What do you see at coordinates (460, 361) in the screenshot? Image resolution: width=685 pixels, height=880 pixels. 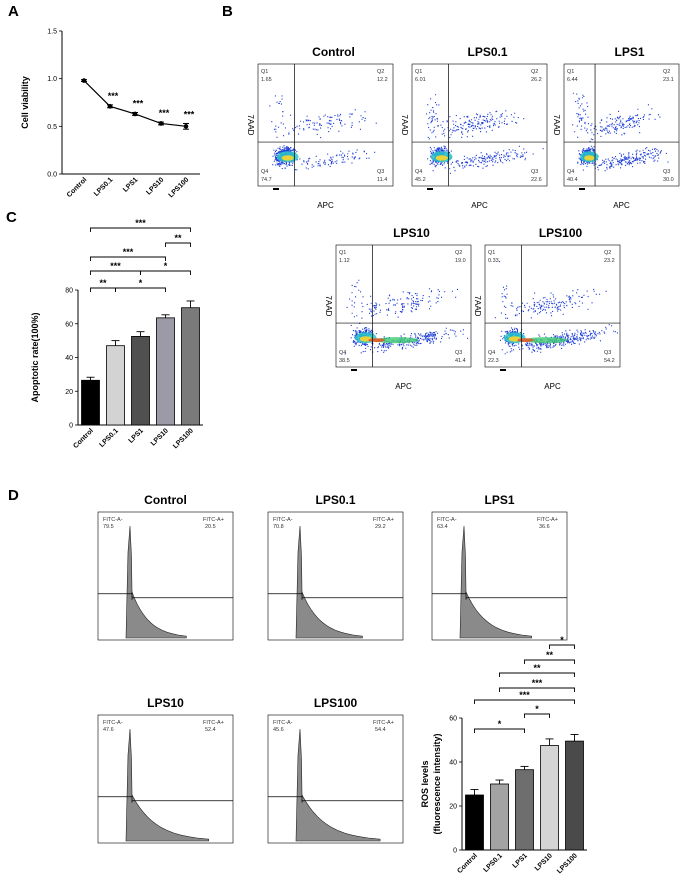 I see `b-lps10-q3-value: 41.4` at bounding box center [460, 361].